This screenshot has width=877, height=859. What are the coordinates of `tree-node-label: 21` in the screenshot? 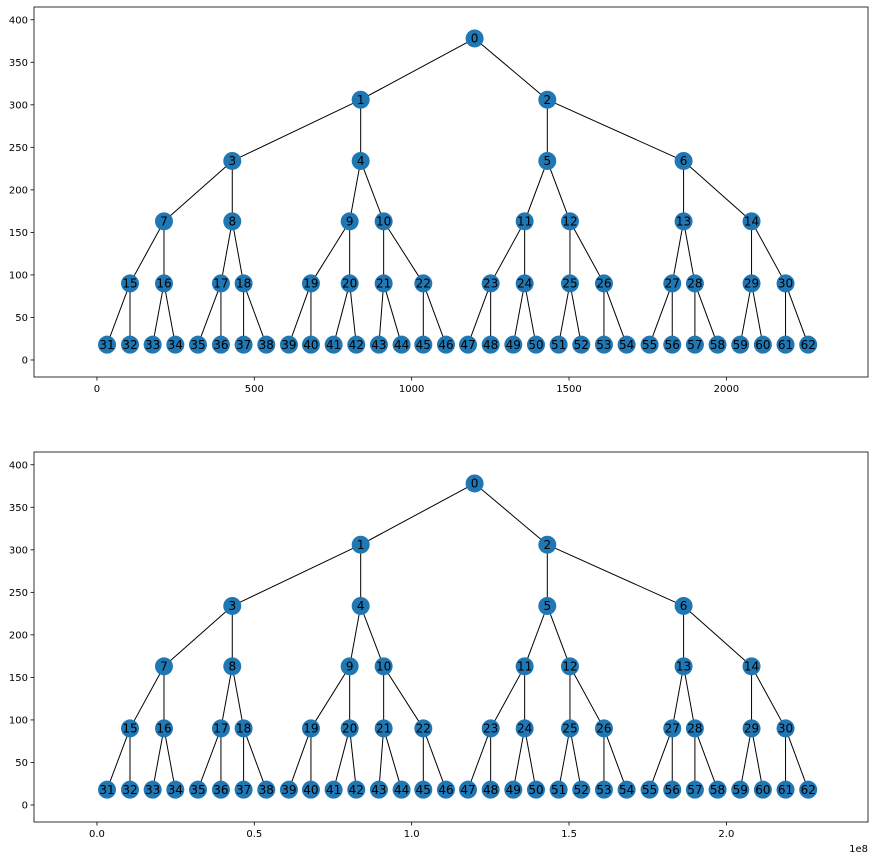 It's located at (383, 729).